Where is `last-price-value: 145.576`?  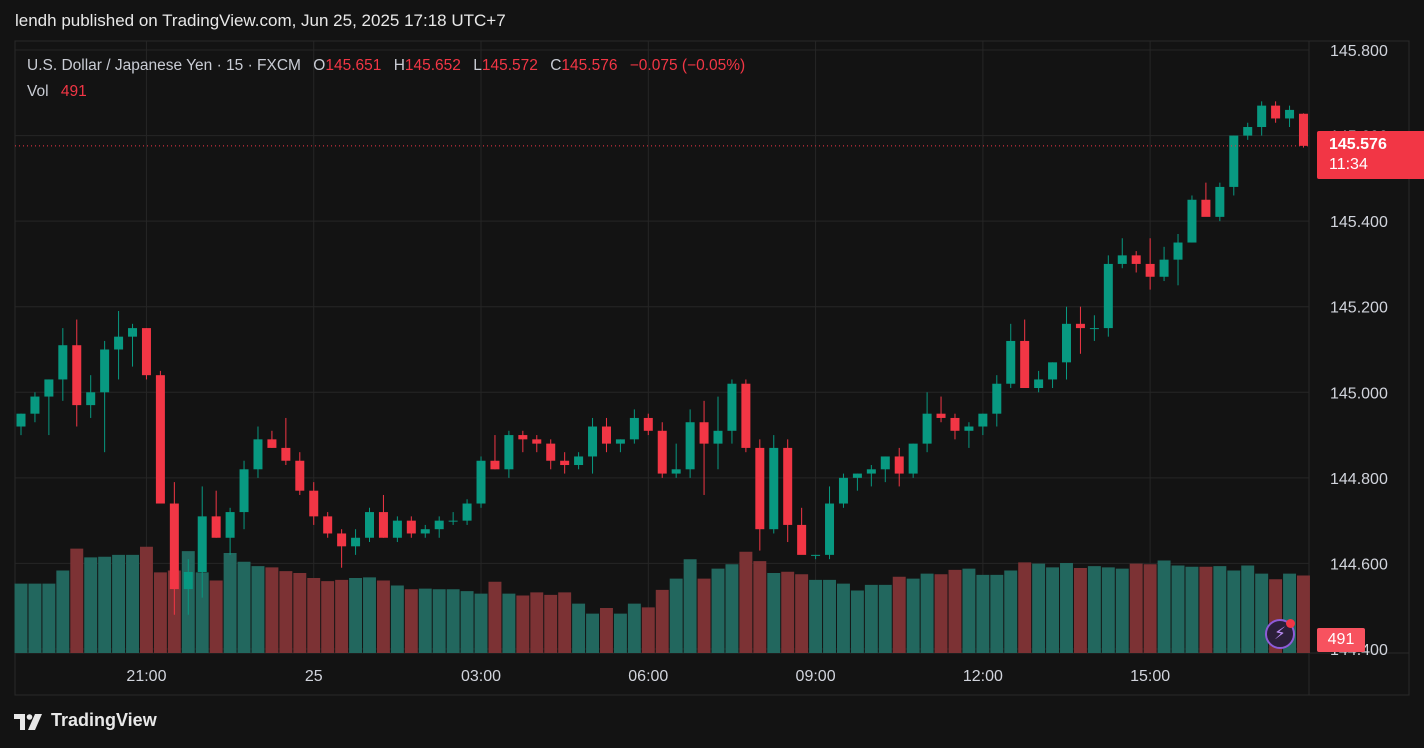 last-price-value: 145.576 is located at coordinates (1358, 144).